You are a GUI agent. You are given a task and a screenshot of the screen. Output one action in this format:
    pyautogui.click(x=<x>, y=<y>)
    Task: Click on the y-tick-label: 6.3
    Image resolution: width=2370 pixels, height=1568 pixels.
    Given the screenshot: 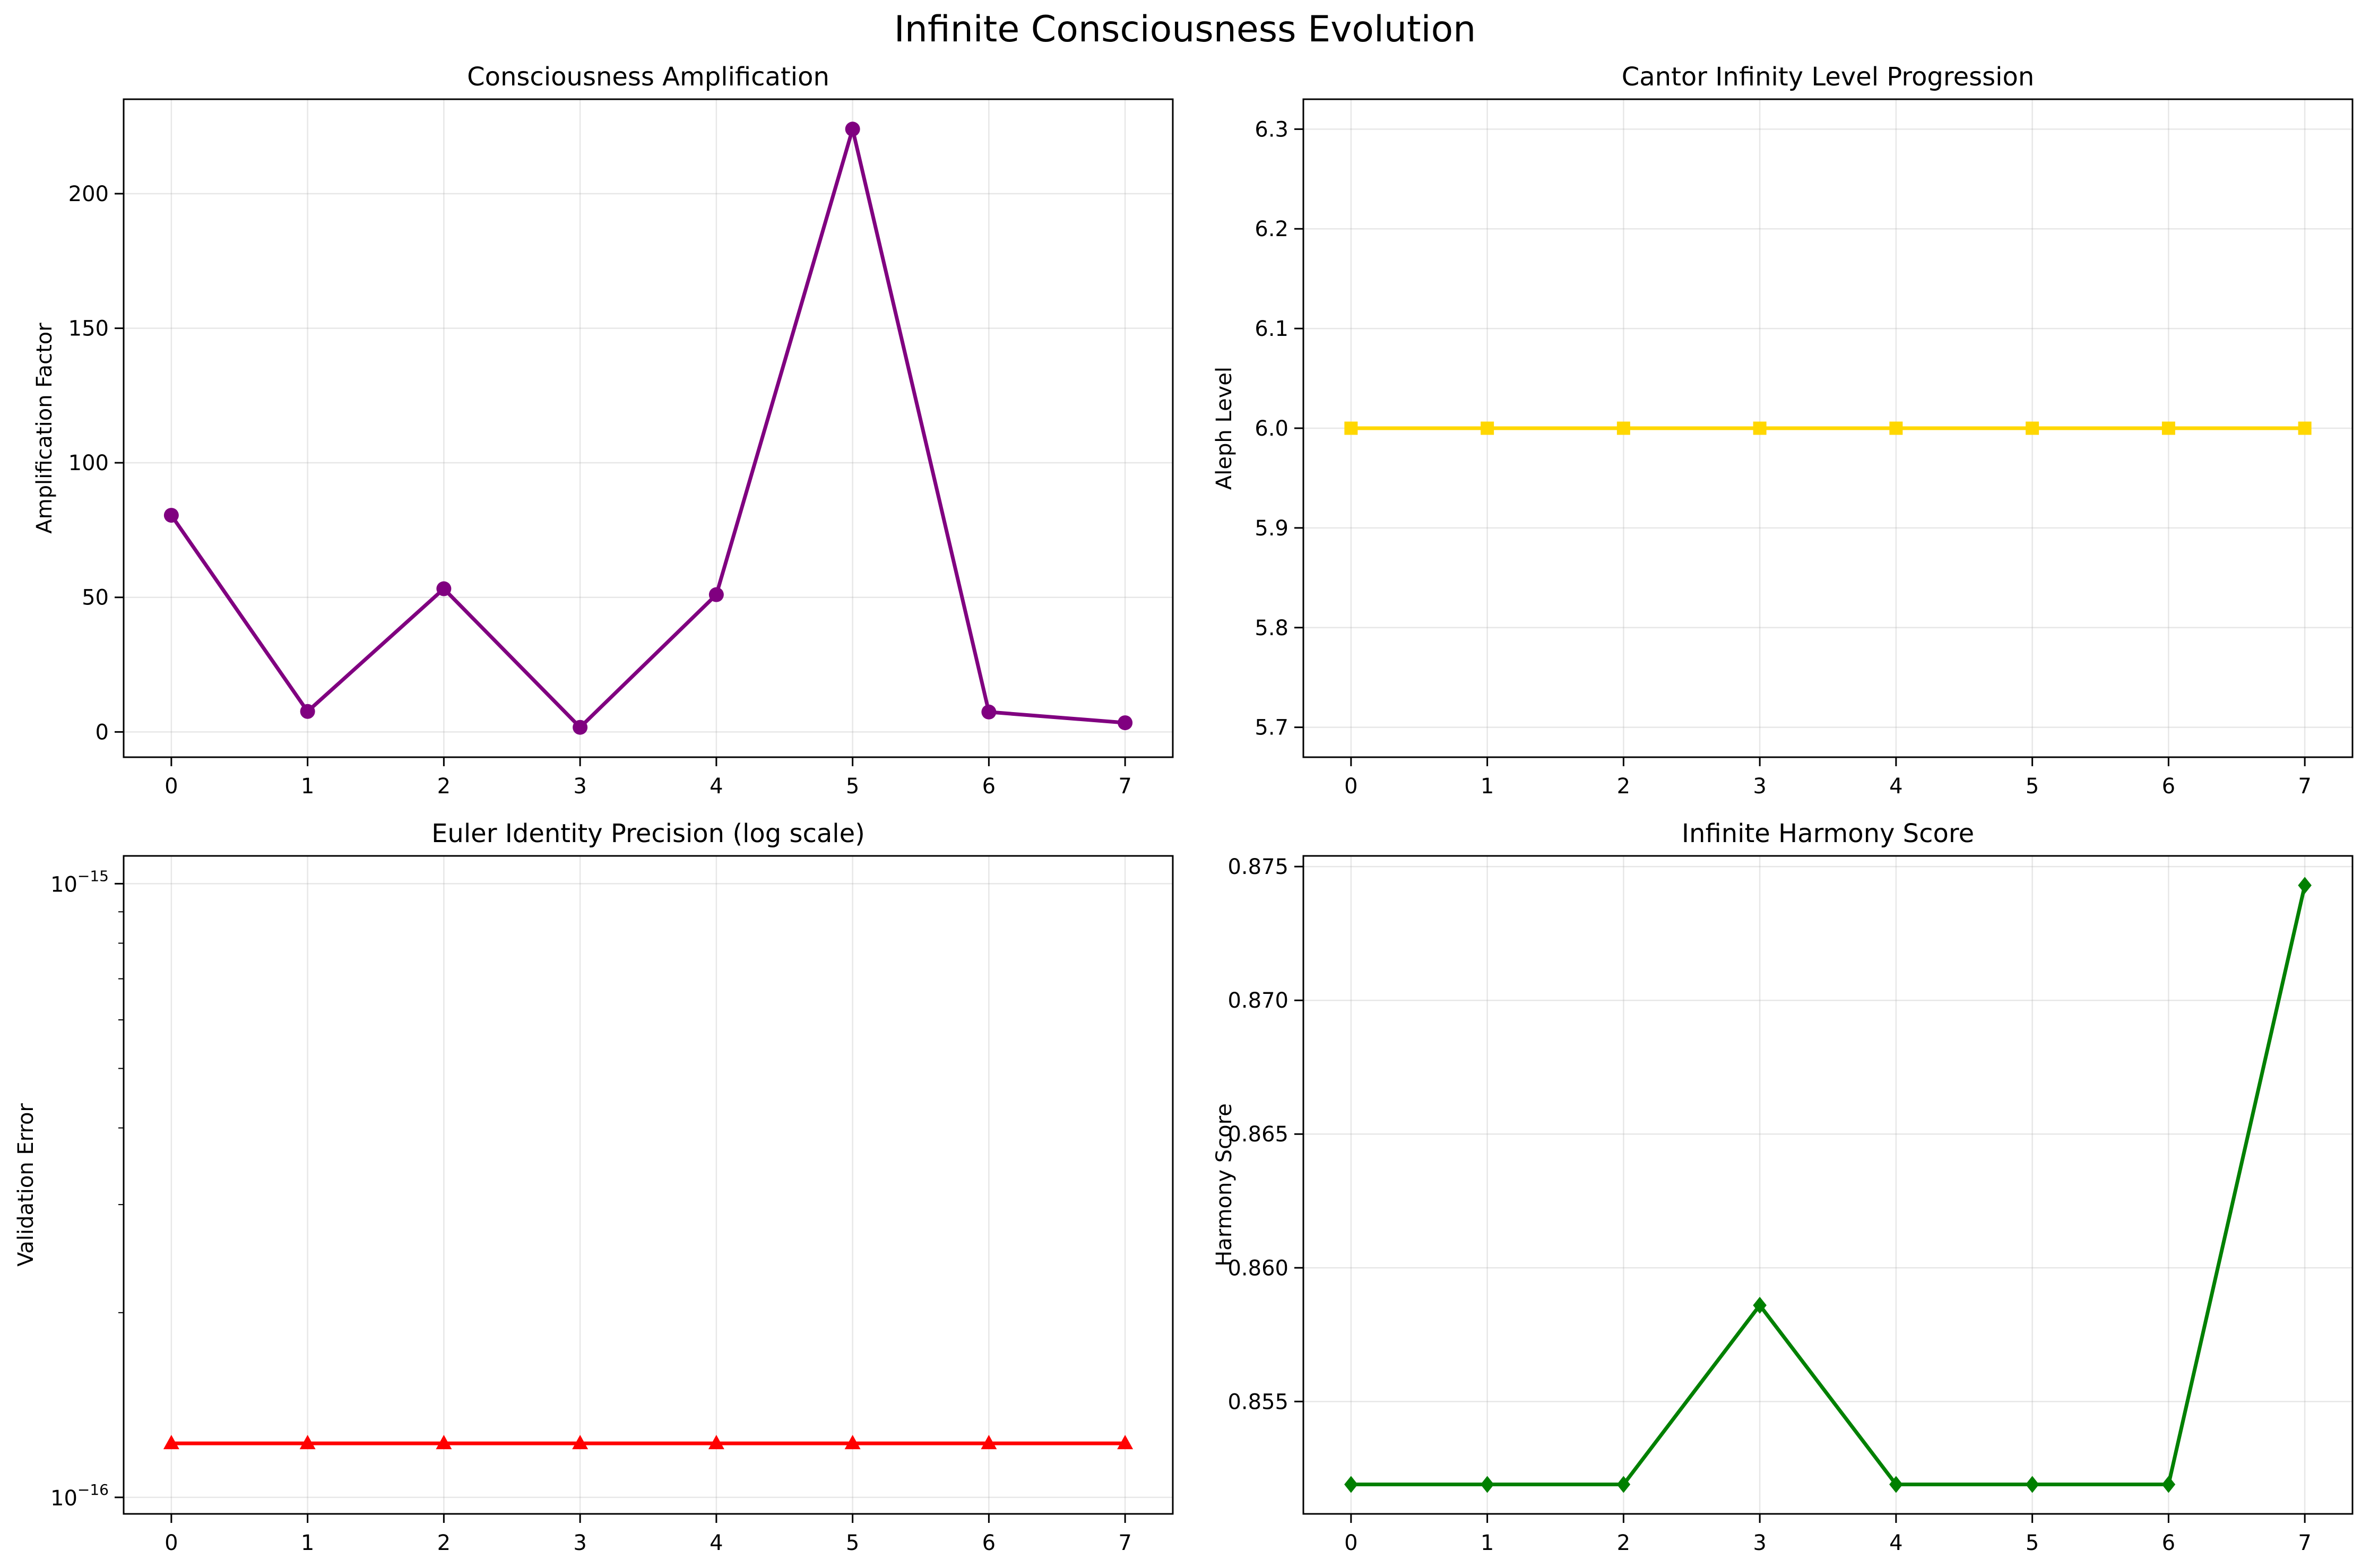 What is the action you would take?
    pyautogui.click(x=1271, y=129)
    